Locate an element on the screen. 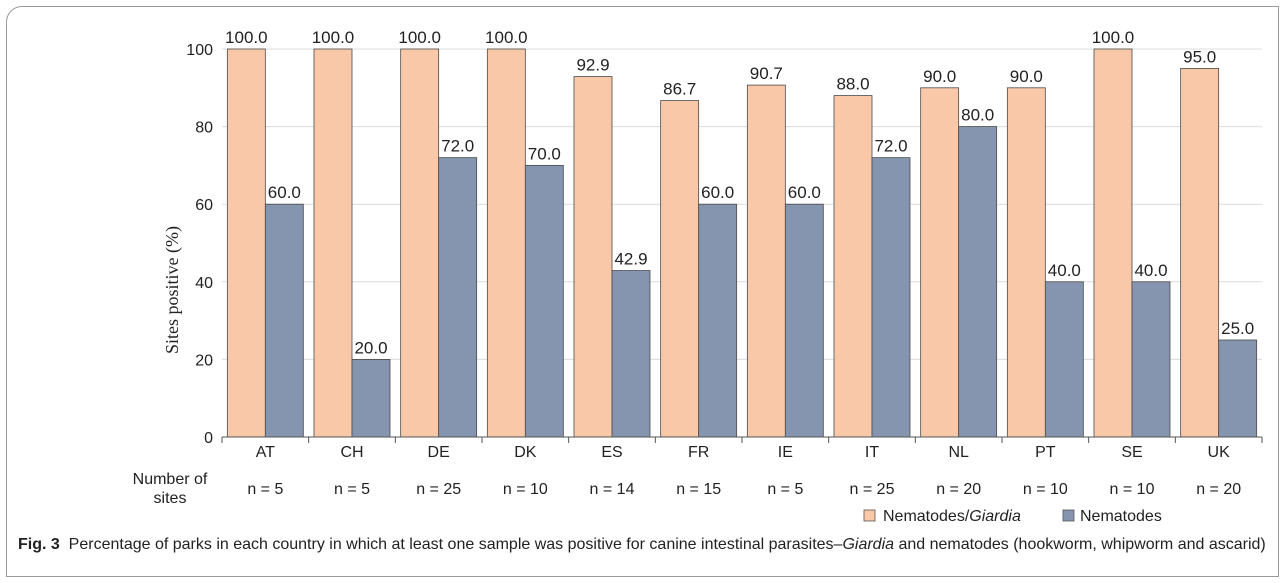 The height and width of the screenshot is (583, 1287). x-tick-label: NL is located at coordinates (958, 452).